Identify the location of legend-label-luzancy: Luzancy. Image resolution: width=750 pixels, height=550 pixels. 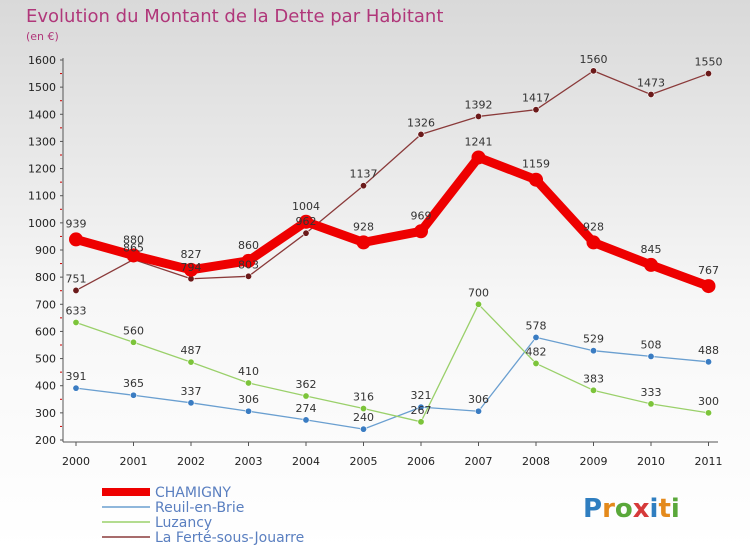
(183, 523).